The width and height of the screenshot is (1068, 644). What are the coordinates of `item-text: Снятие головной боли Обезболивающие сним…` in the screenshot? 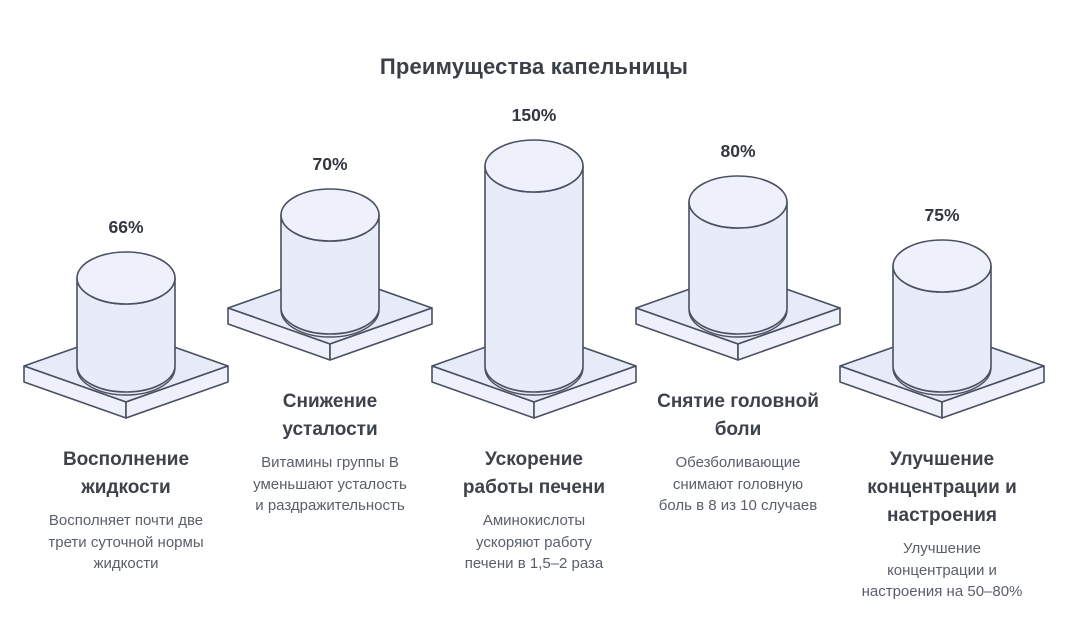 It's located at (738, 452).